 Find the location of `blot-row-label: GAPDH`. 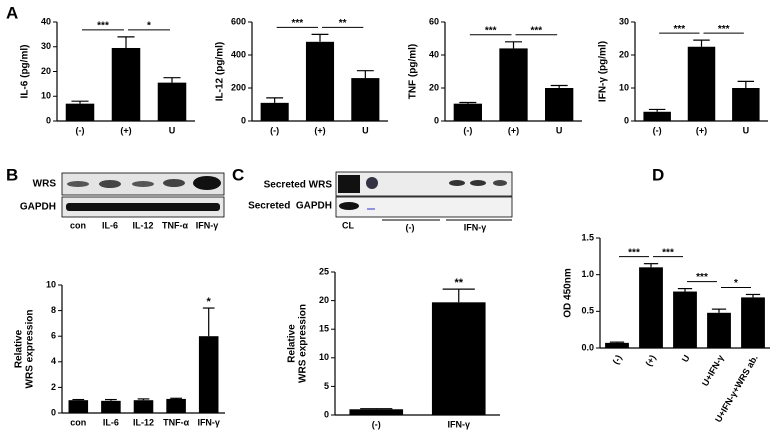

blot-row-label: GAPDH is located at coordinates (38, 207).